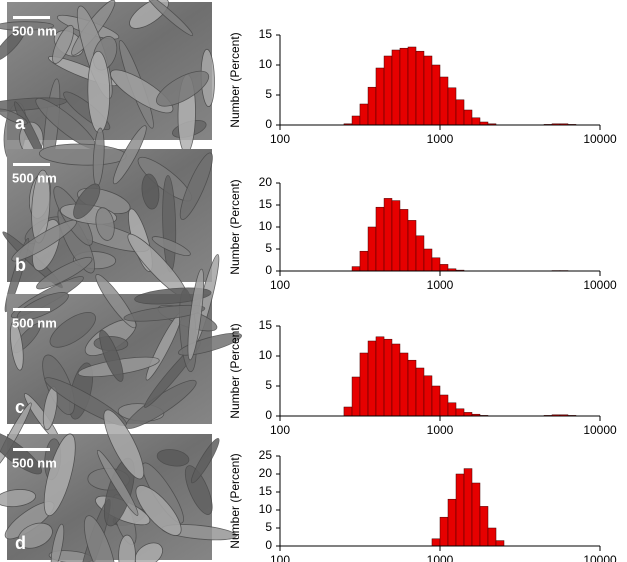 This screenshot has width=627, height=562. What do you see at coordinates (20, 265) in the screenshot?
I see `panel-label: b` at bounding box center [20, 265].